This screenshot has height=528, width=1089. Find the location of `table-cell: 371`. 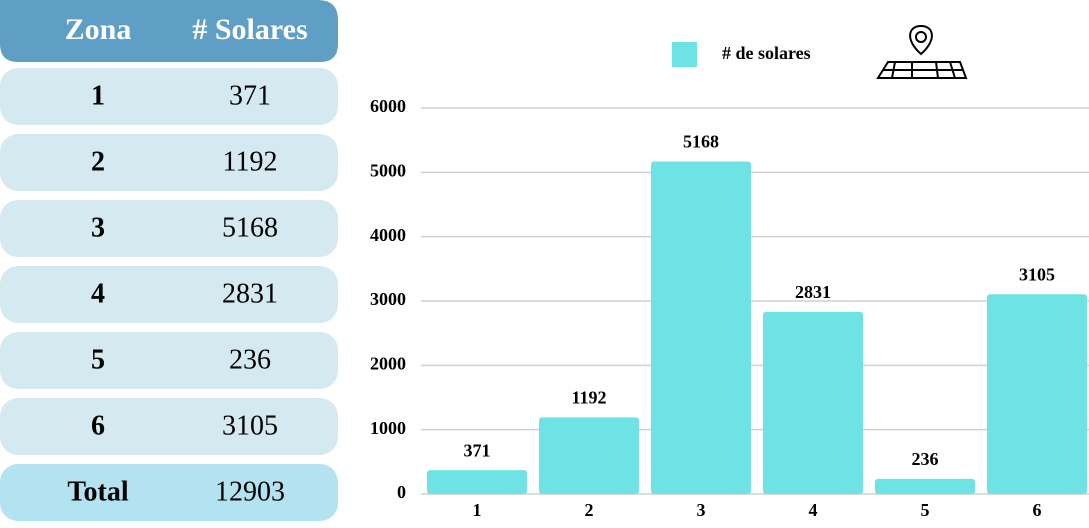

table-cell: 371 is located at coordinates (250, 95).